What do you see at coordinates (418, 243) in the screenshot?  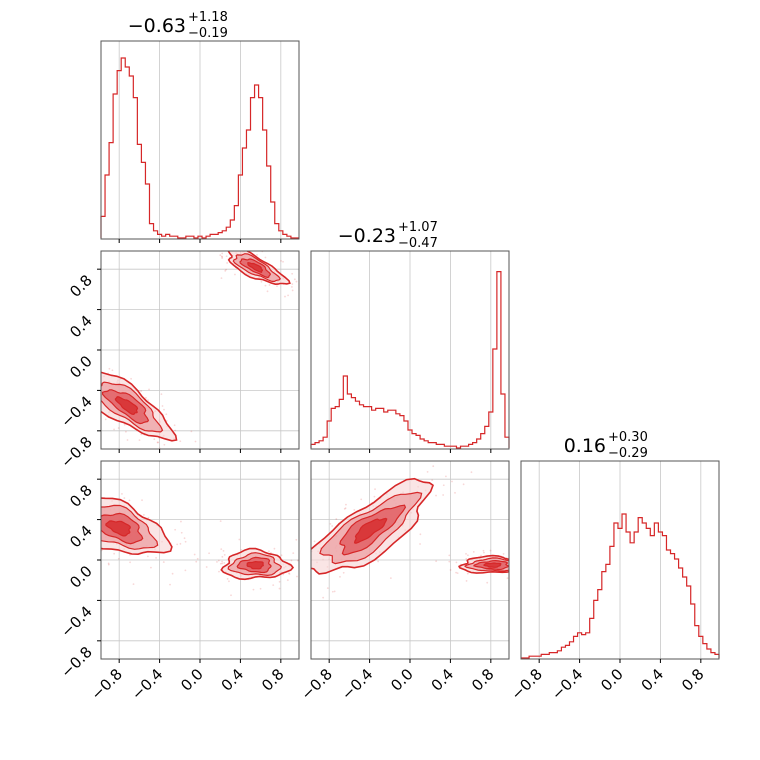 I see `title-minus: −0.47` at bounding box center [418, 243].